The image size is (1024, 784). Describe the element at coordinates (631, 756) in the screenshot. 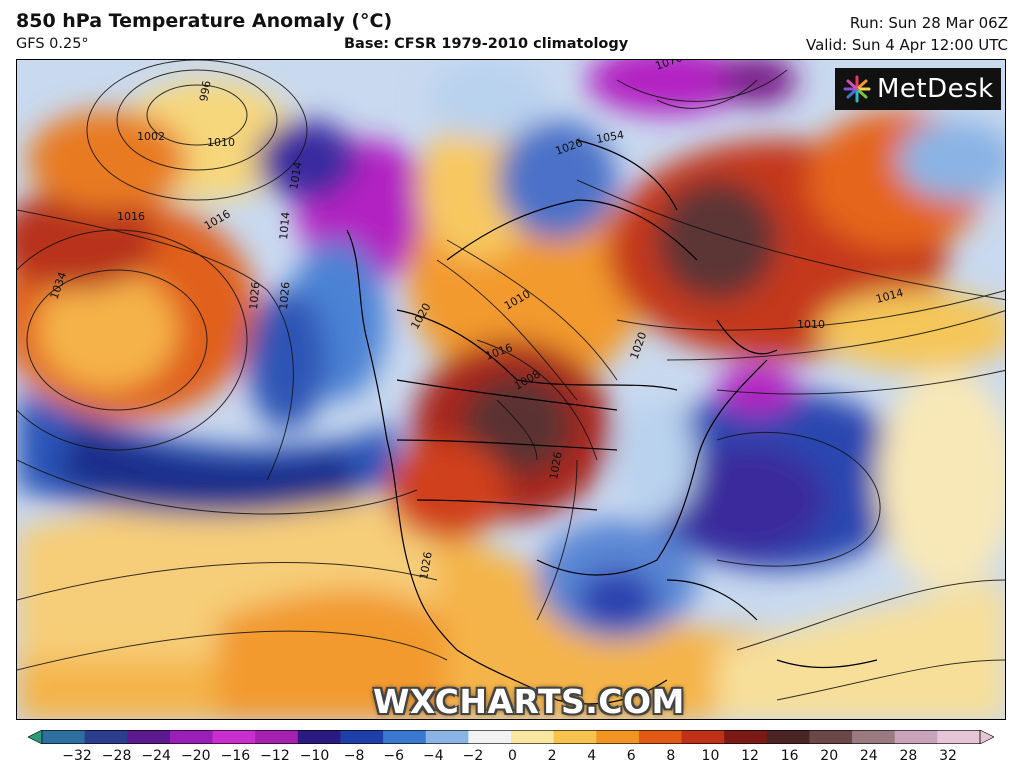

I see `colorbar-tick-label: 6` at that location.